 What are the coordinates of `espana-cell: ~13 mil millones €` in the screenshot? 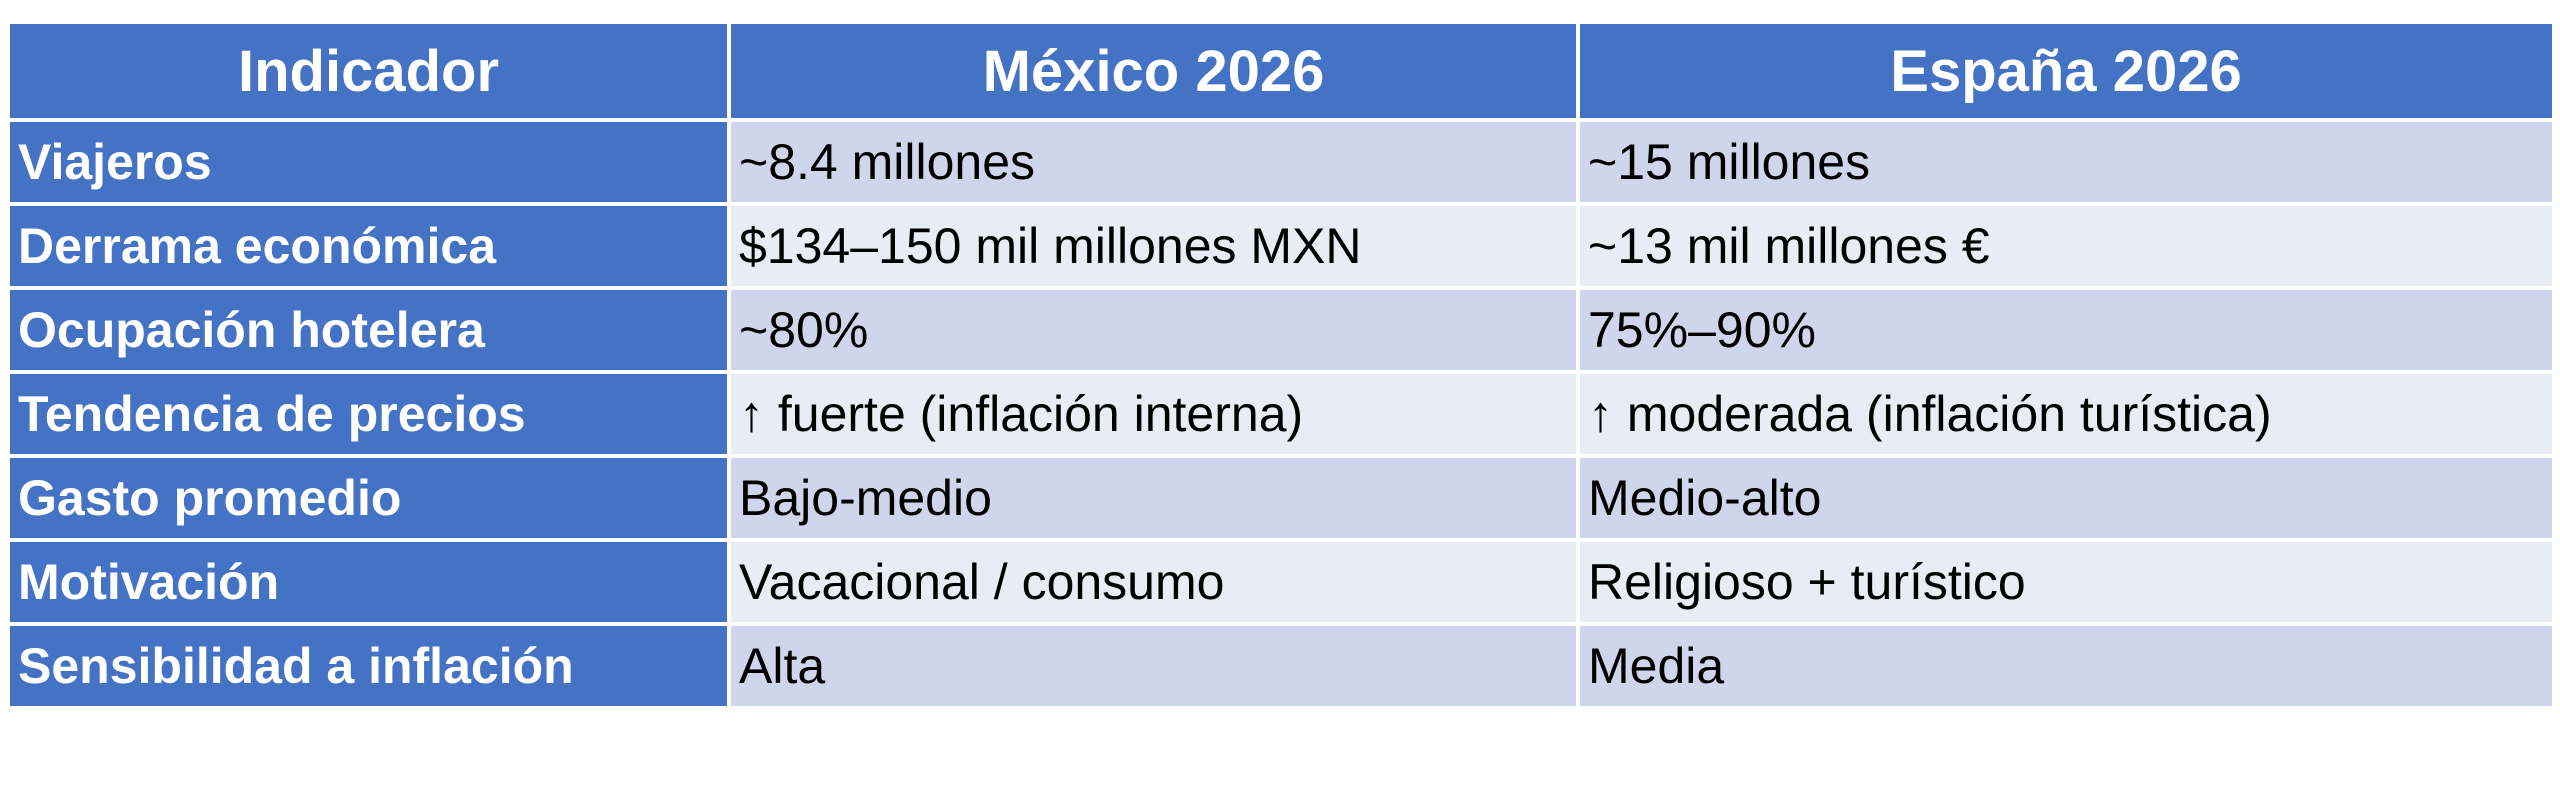 It's located at (2066, 246).